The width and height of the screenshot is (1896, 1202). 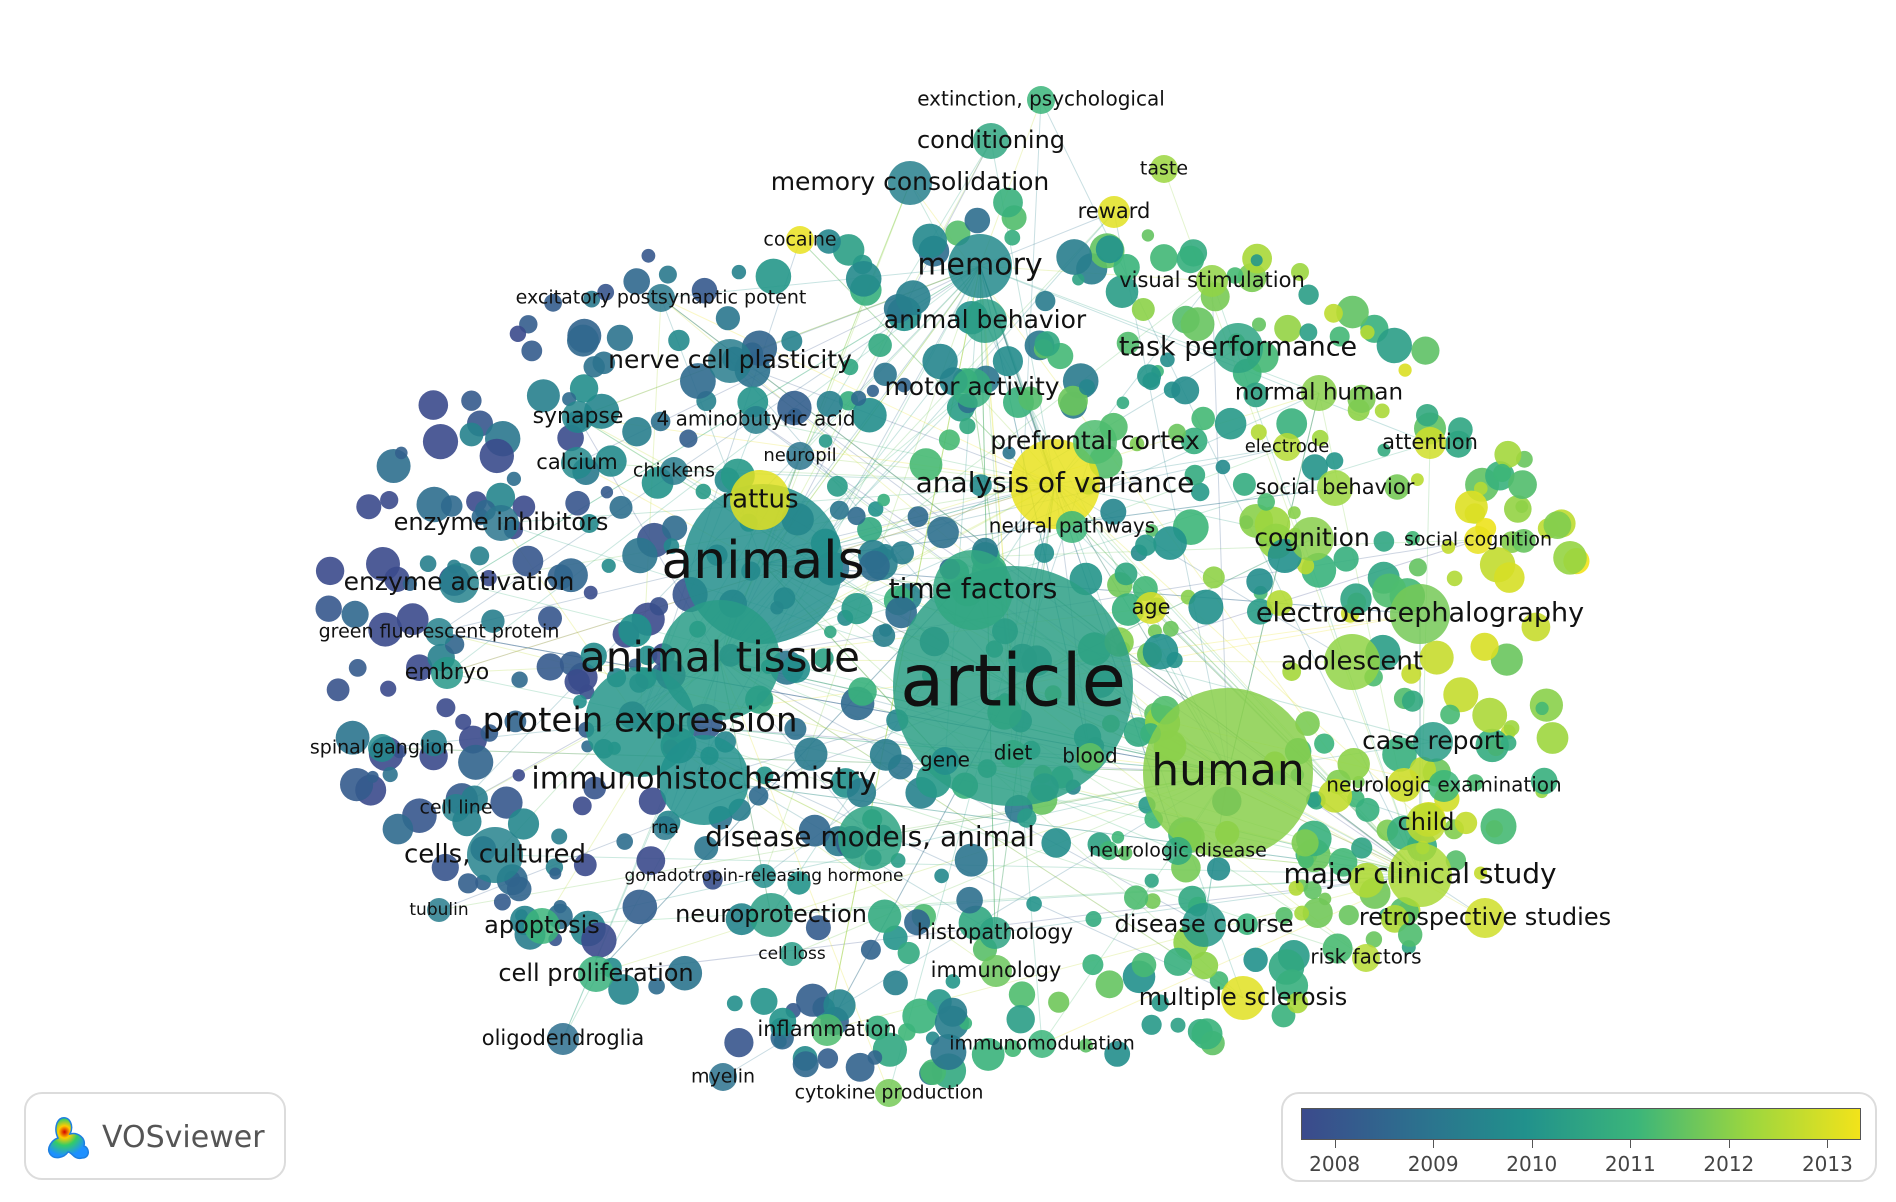 I want to click on keyword-node-excitatory-postsynaptic-potent, so click(x=661, y=298).